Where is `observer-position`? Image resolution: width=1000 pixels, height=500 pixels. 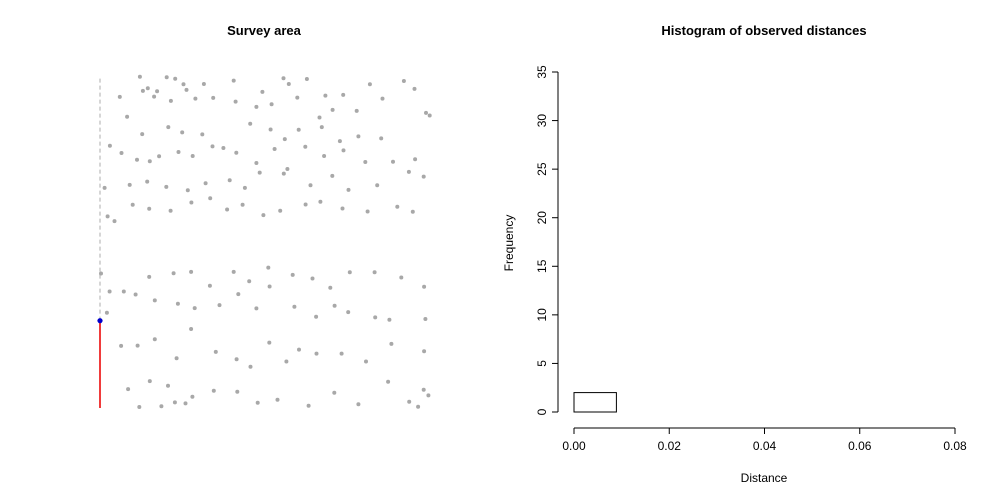
observer-position is located at coordinates (100, 321).